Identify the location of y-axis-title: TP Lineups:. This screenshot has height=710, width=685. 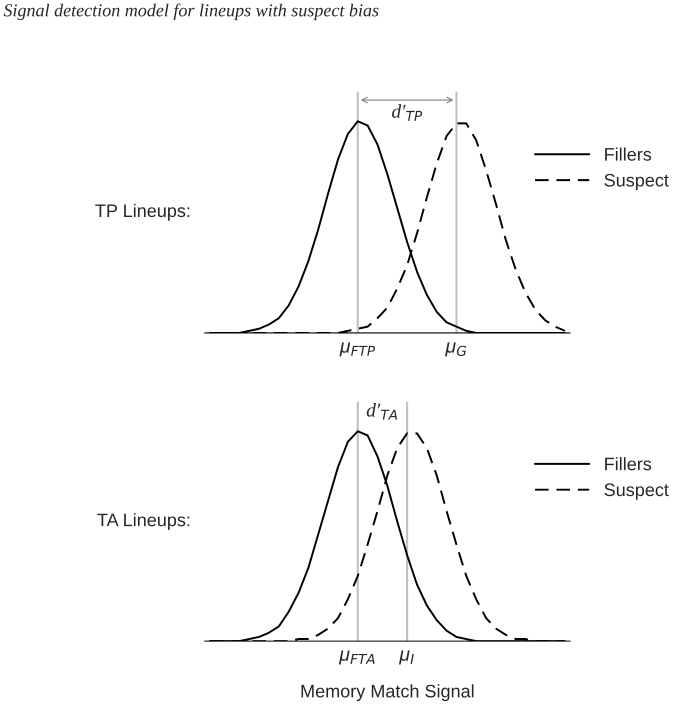
(142, 212).